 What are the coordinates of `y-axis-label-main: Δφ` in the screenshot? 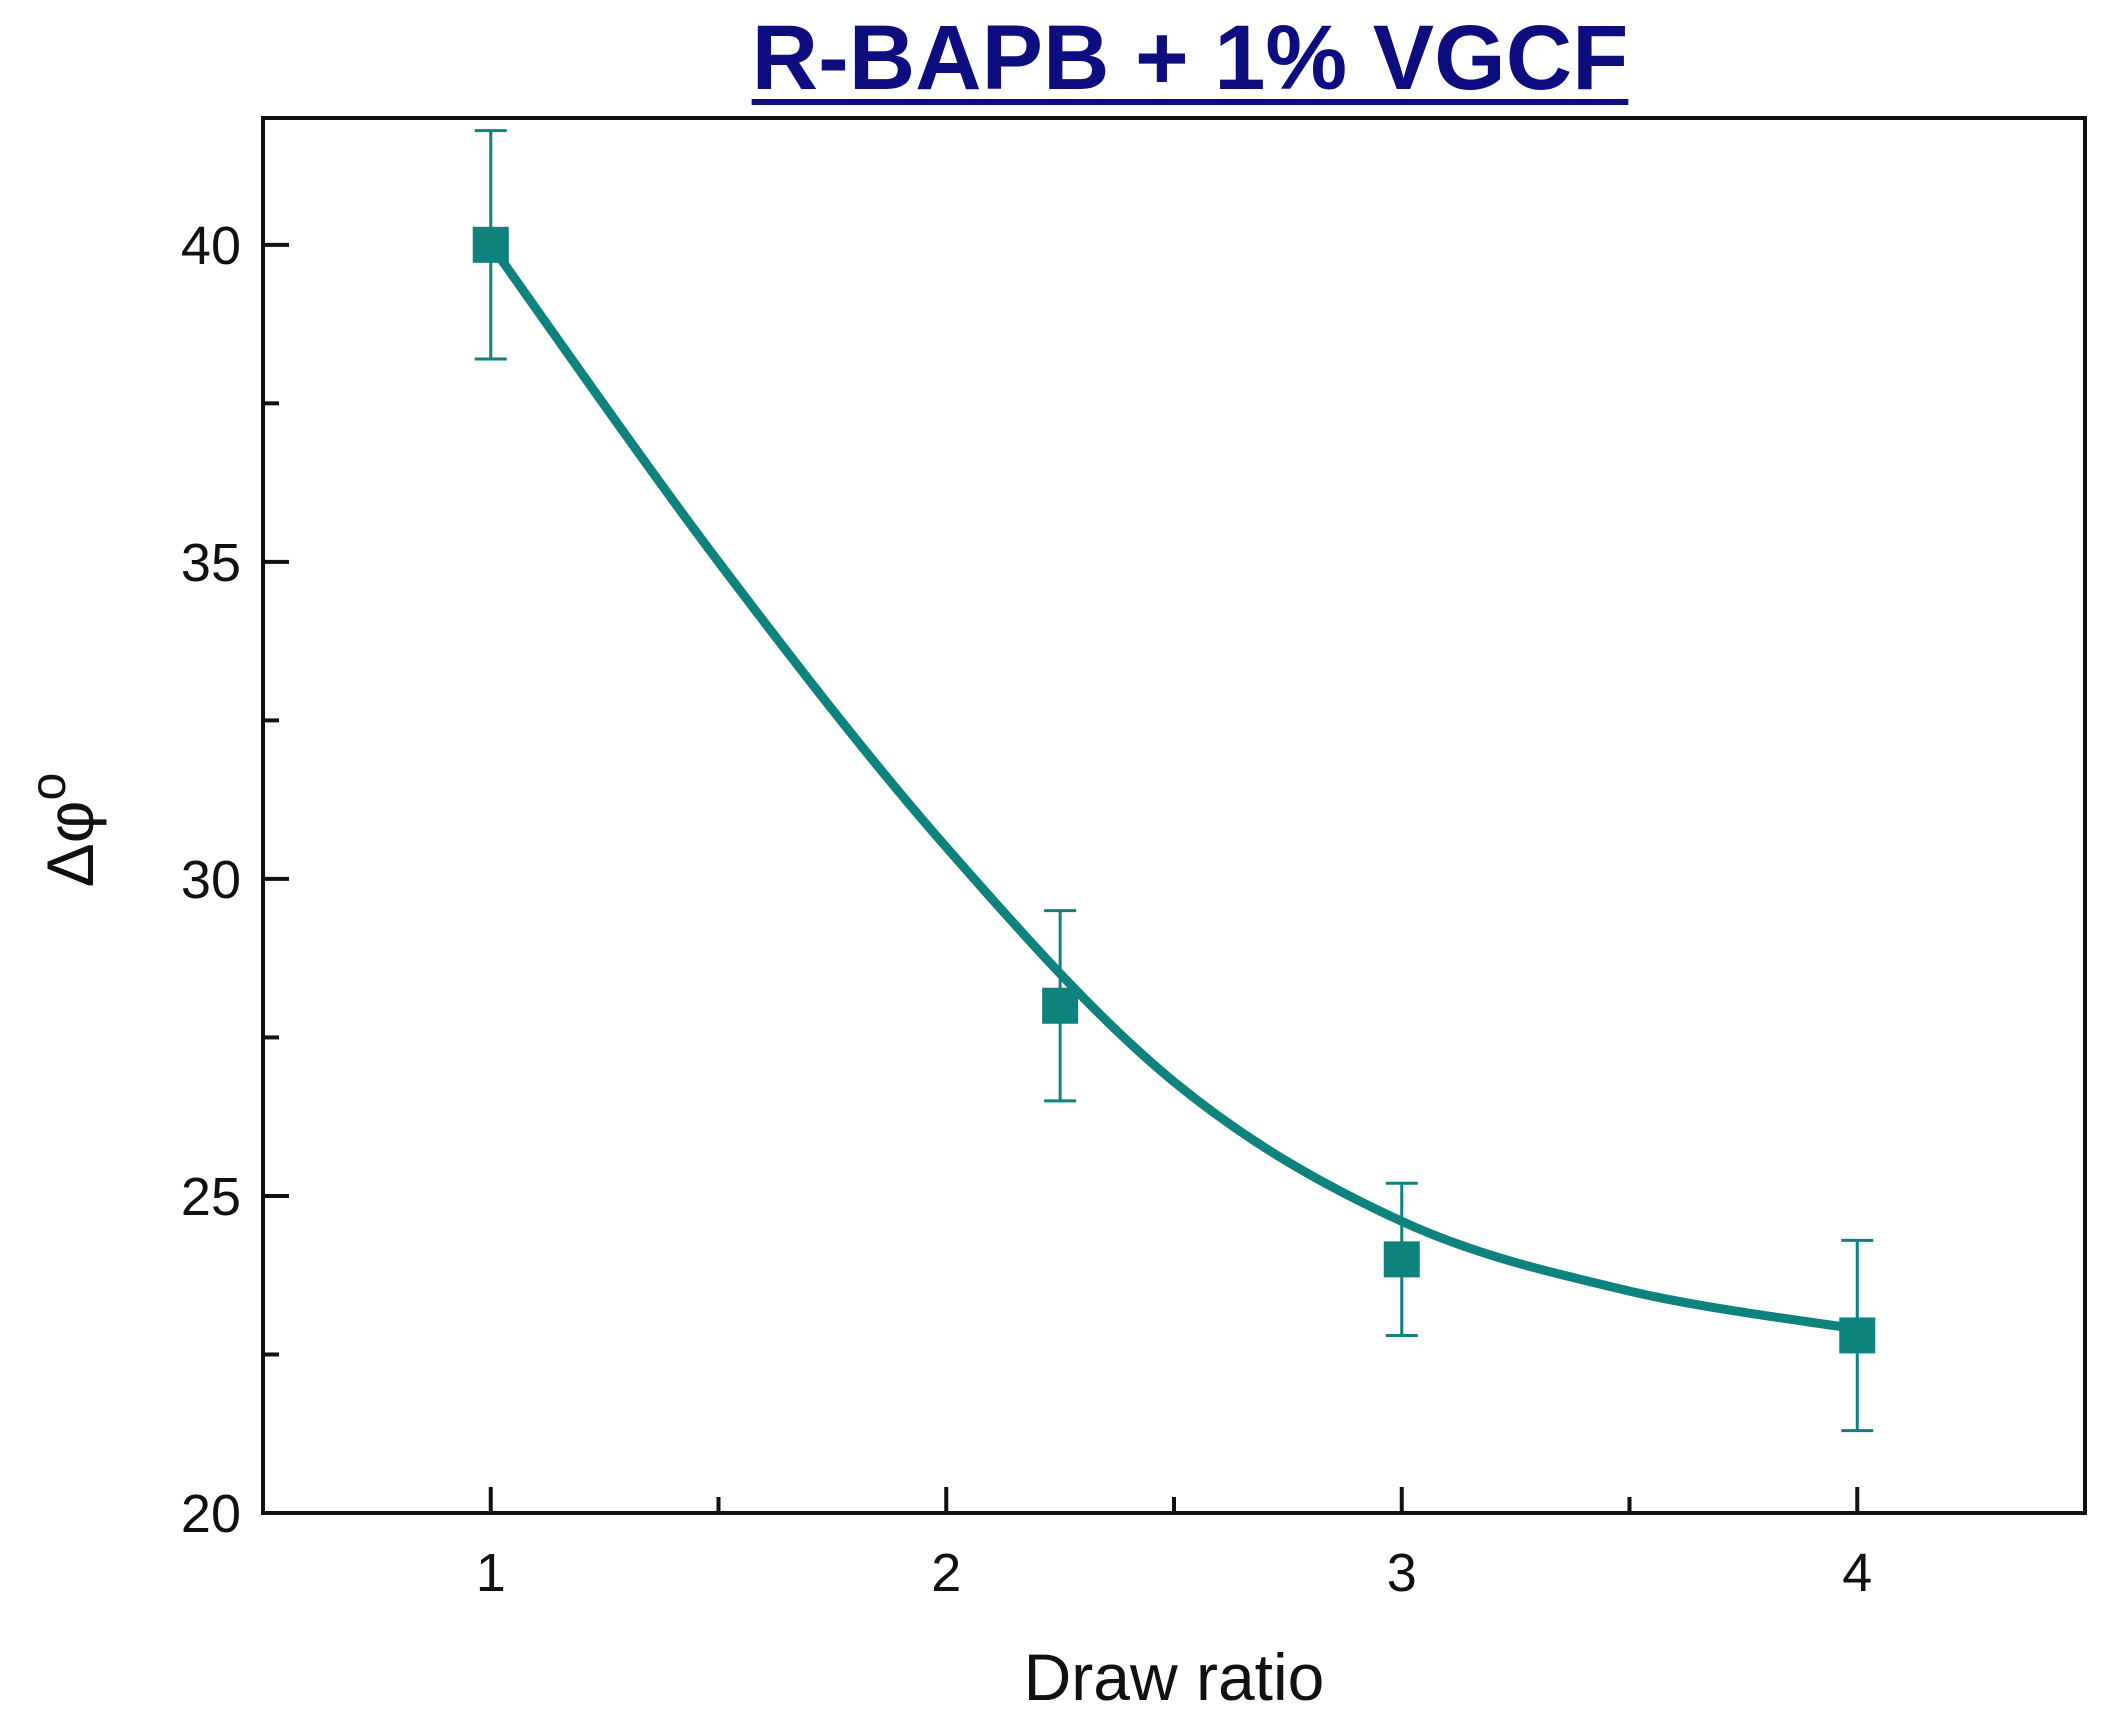 It's located at (70, 843).